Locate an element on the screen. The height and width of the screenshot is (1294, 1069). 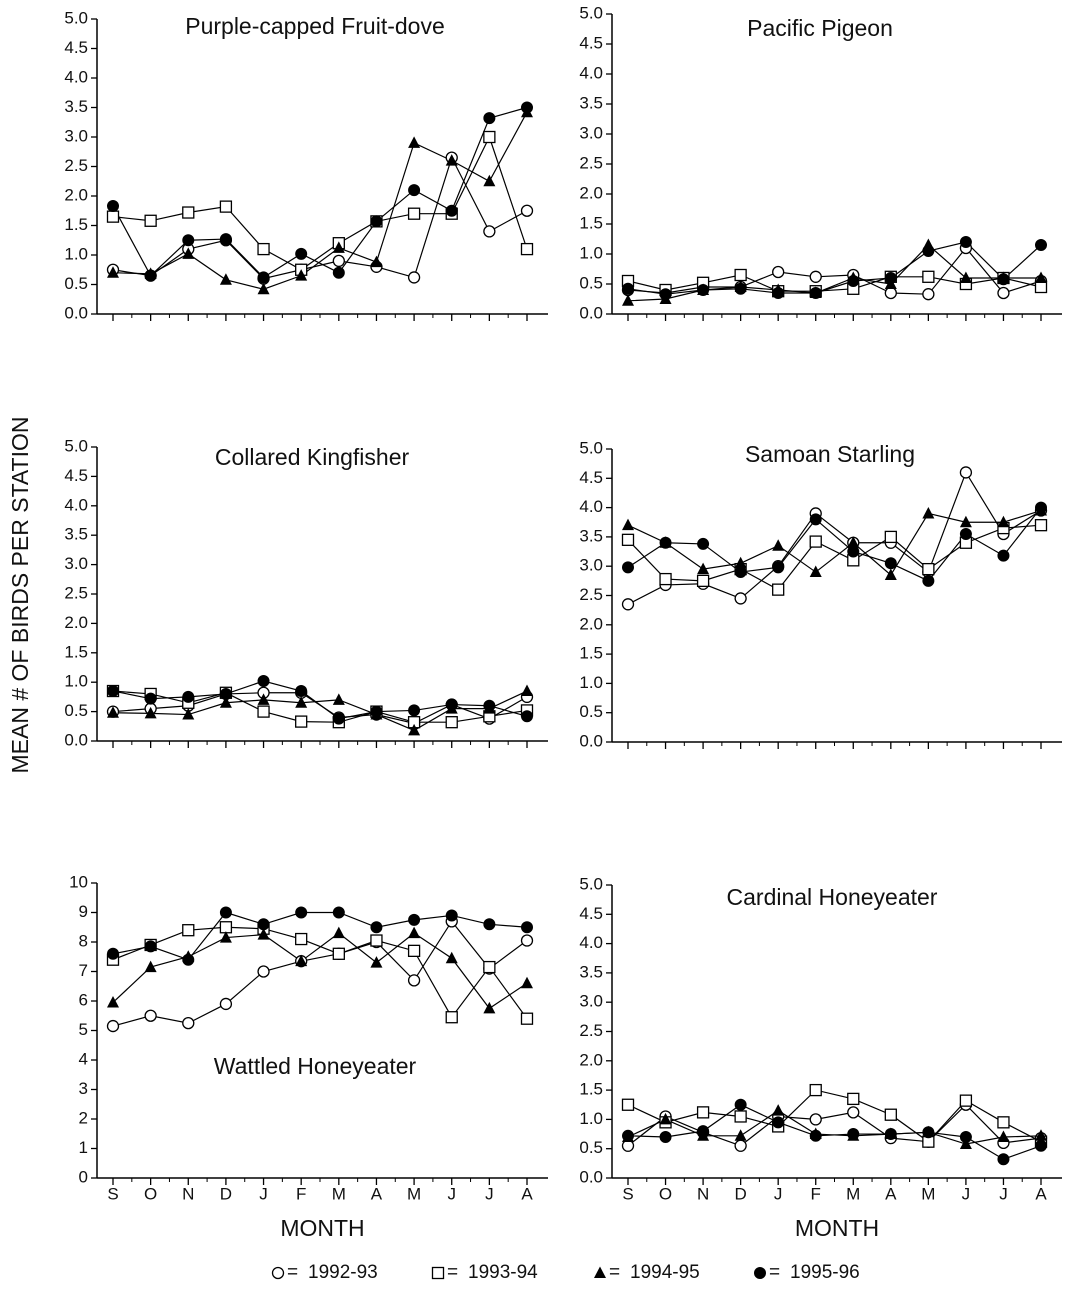
y-tick-label: 4.0 is located at coordinates (76, 504).